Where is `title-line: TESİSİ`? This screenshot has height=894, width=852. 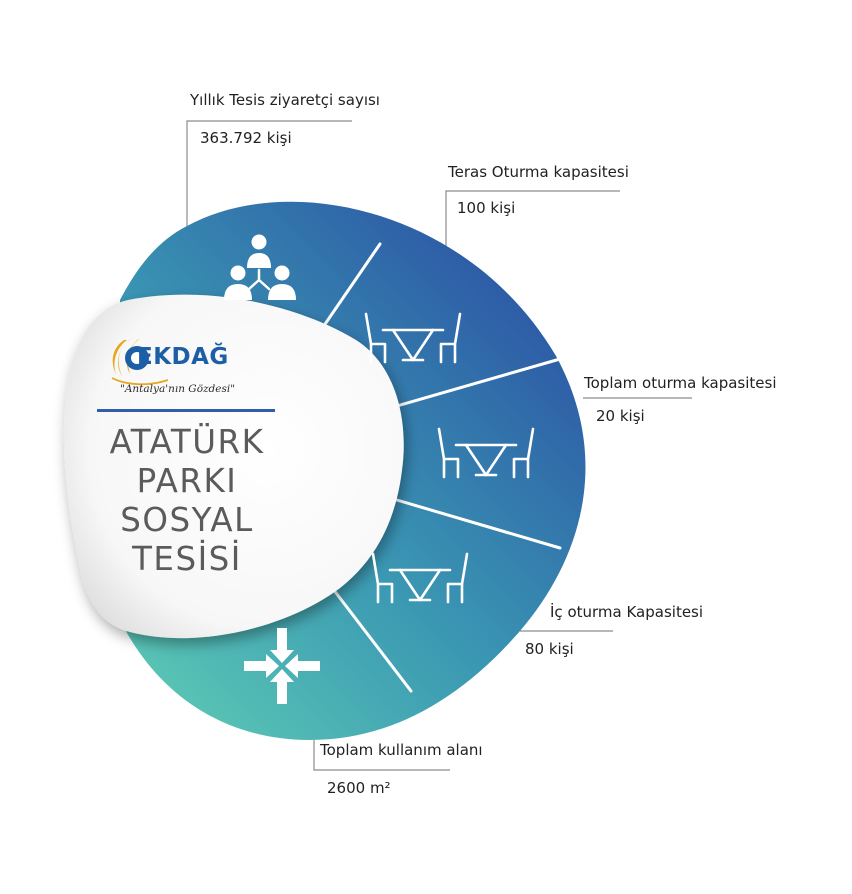
title-line: TESİSİ is located at coordinates (187, 559).